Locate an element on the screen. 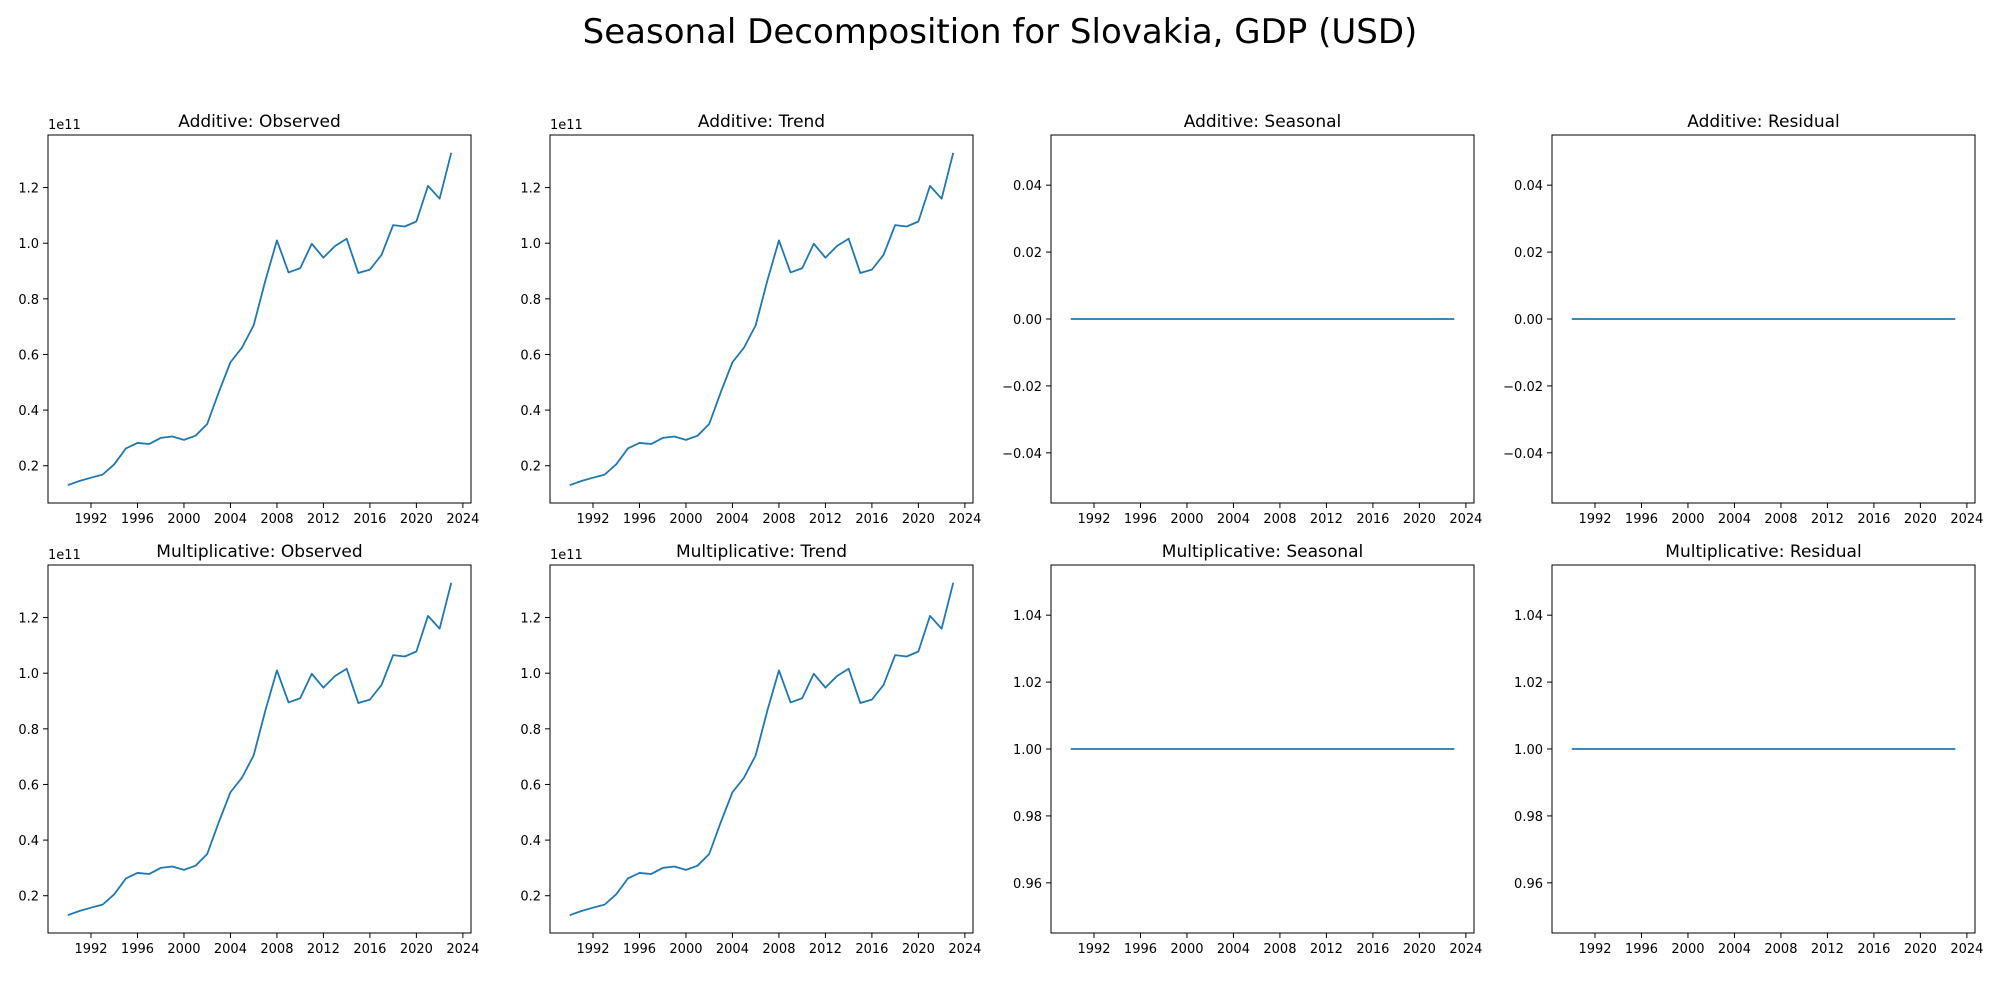 The width and height of the screenshot is (2000, 1000). subplot-title: Multiplicative: Seasonal is located at coordinates (1262, 552).